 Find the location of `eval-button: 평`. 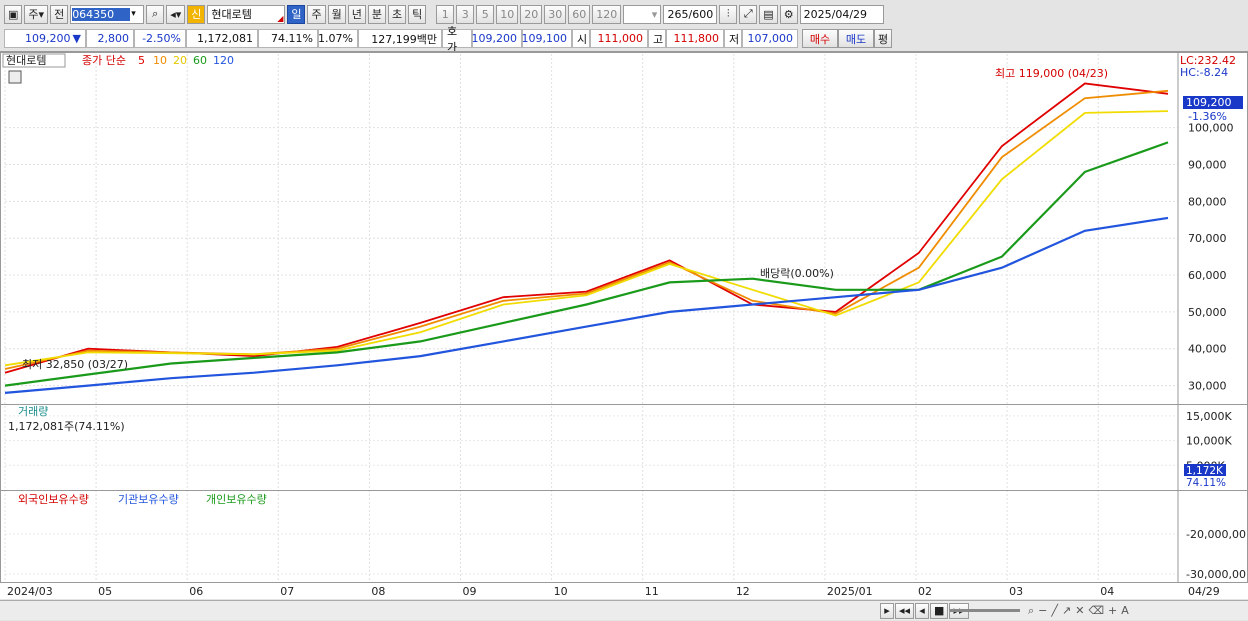

eval-button: 평 is located at coordinates (883, 38).